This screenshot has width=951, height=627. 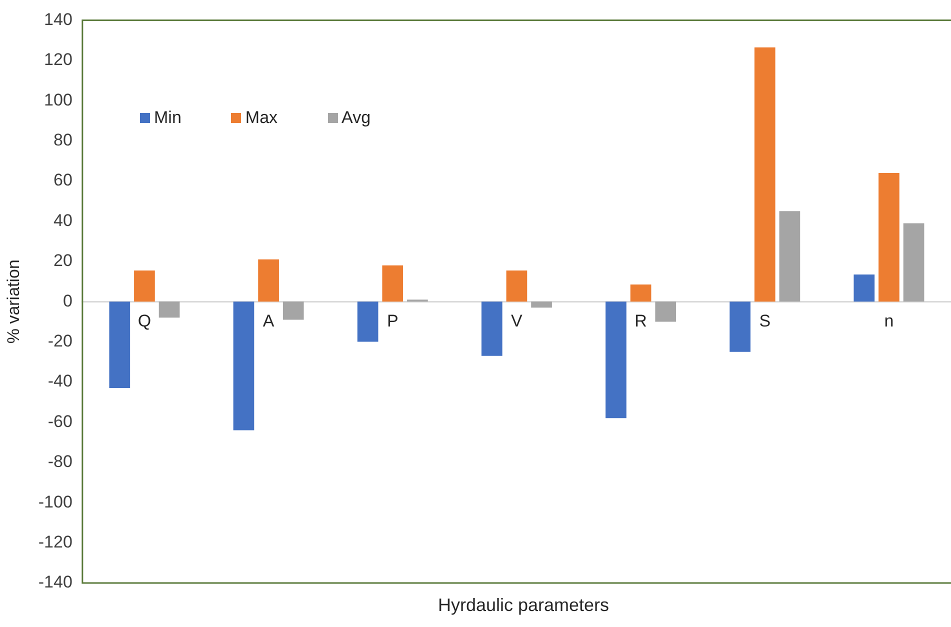 I want to click on legend-label: Max, so click(x=261, y=118).